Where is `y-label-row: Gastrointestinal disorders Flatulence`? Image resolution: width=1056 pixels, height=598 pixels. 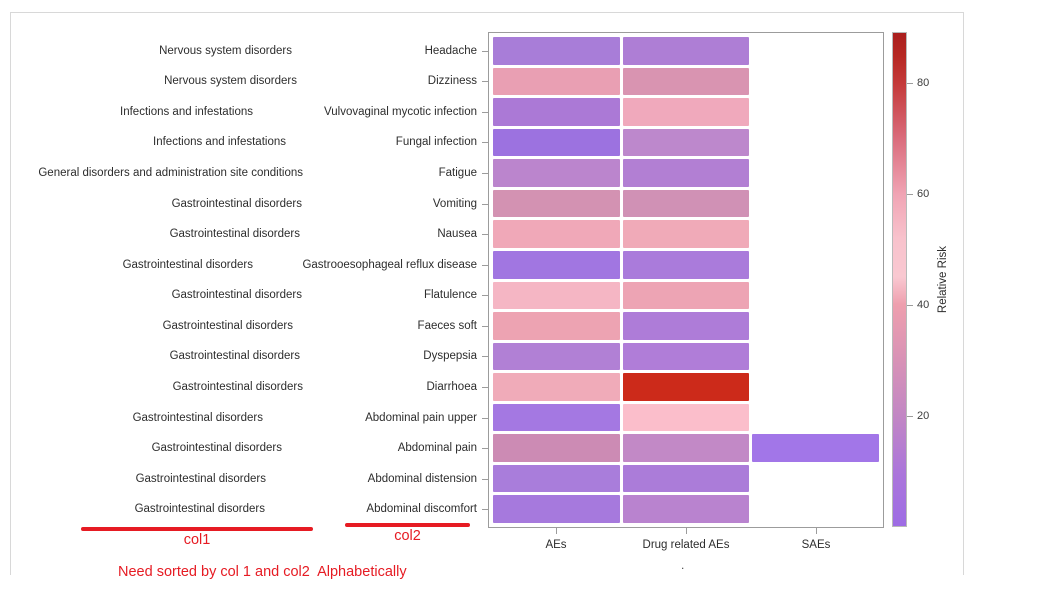
y-label-row: Gastrointestinal disorders Flatulence is located at coordinates (244, 296).